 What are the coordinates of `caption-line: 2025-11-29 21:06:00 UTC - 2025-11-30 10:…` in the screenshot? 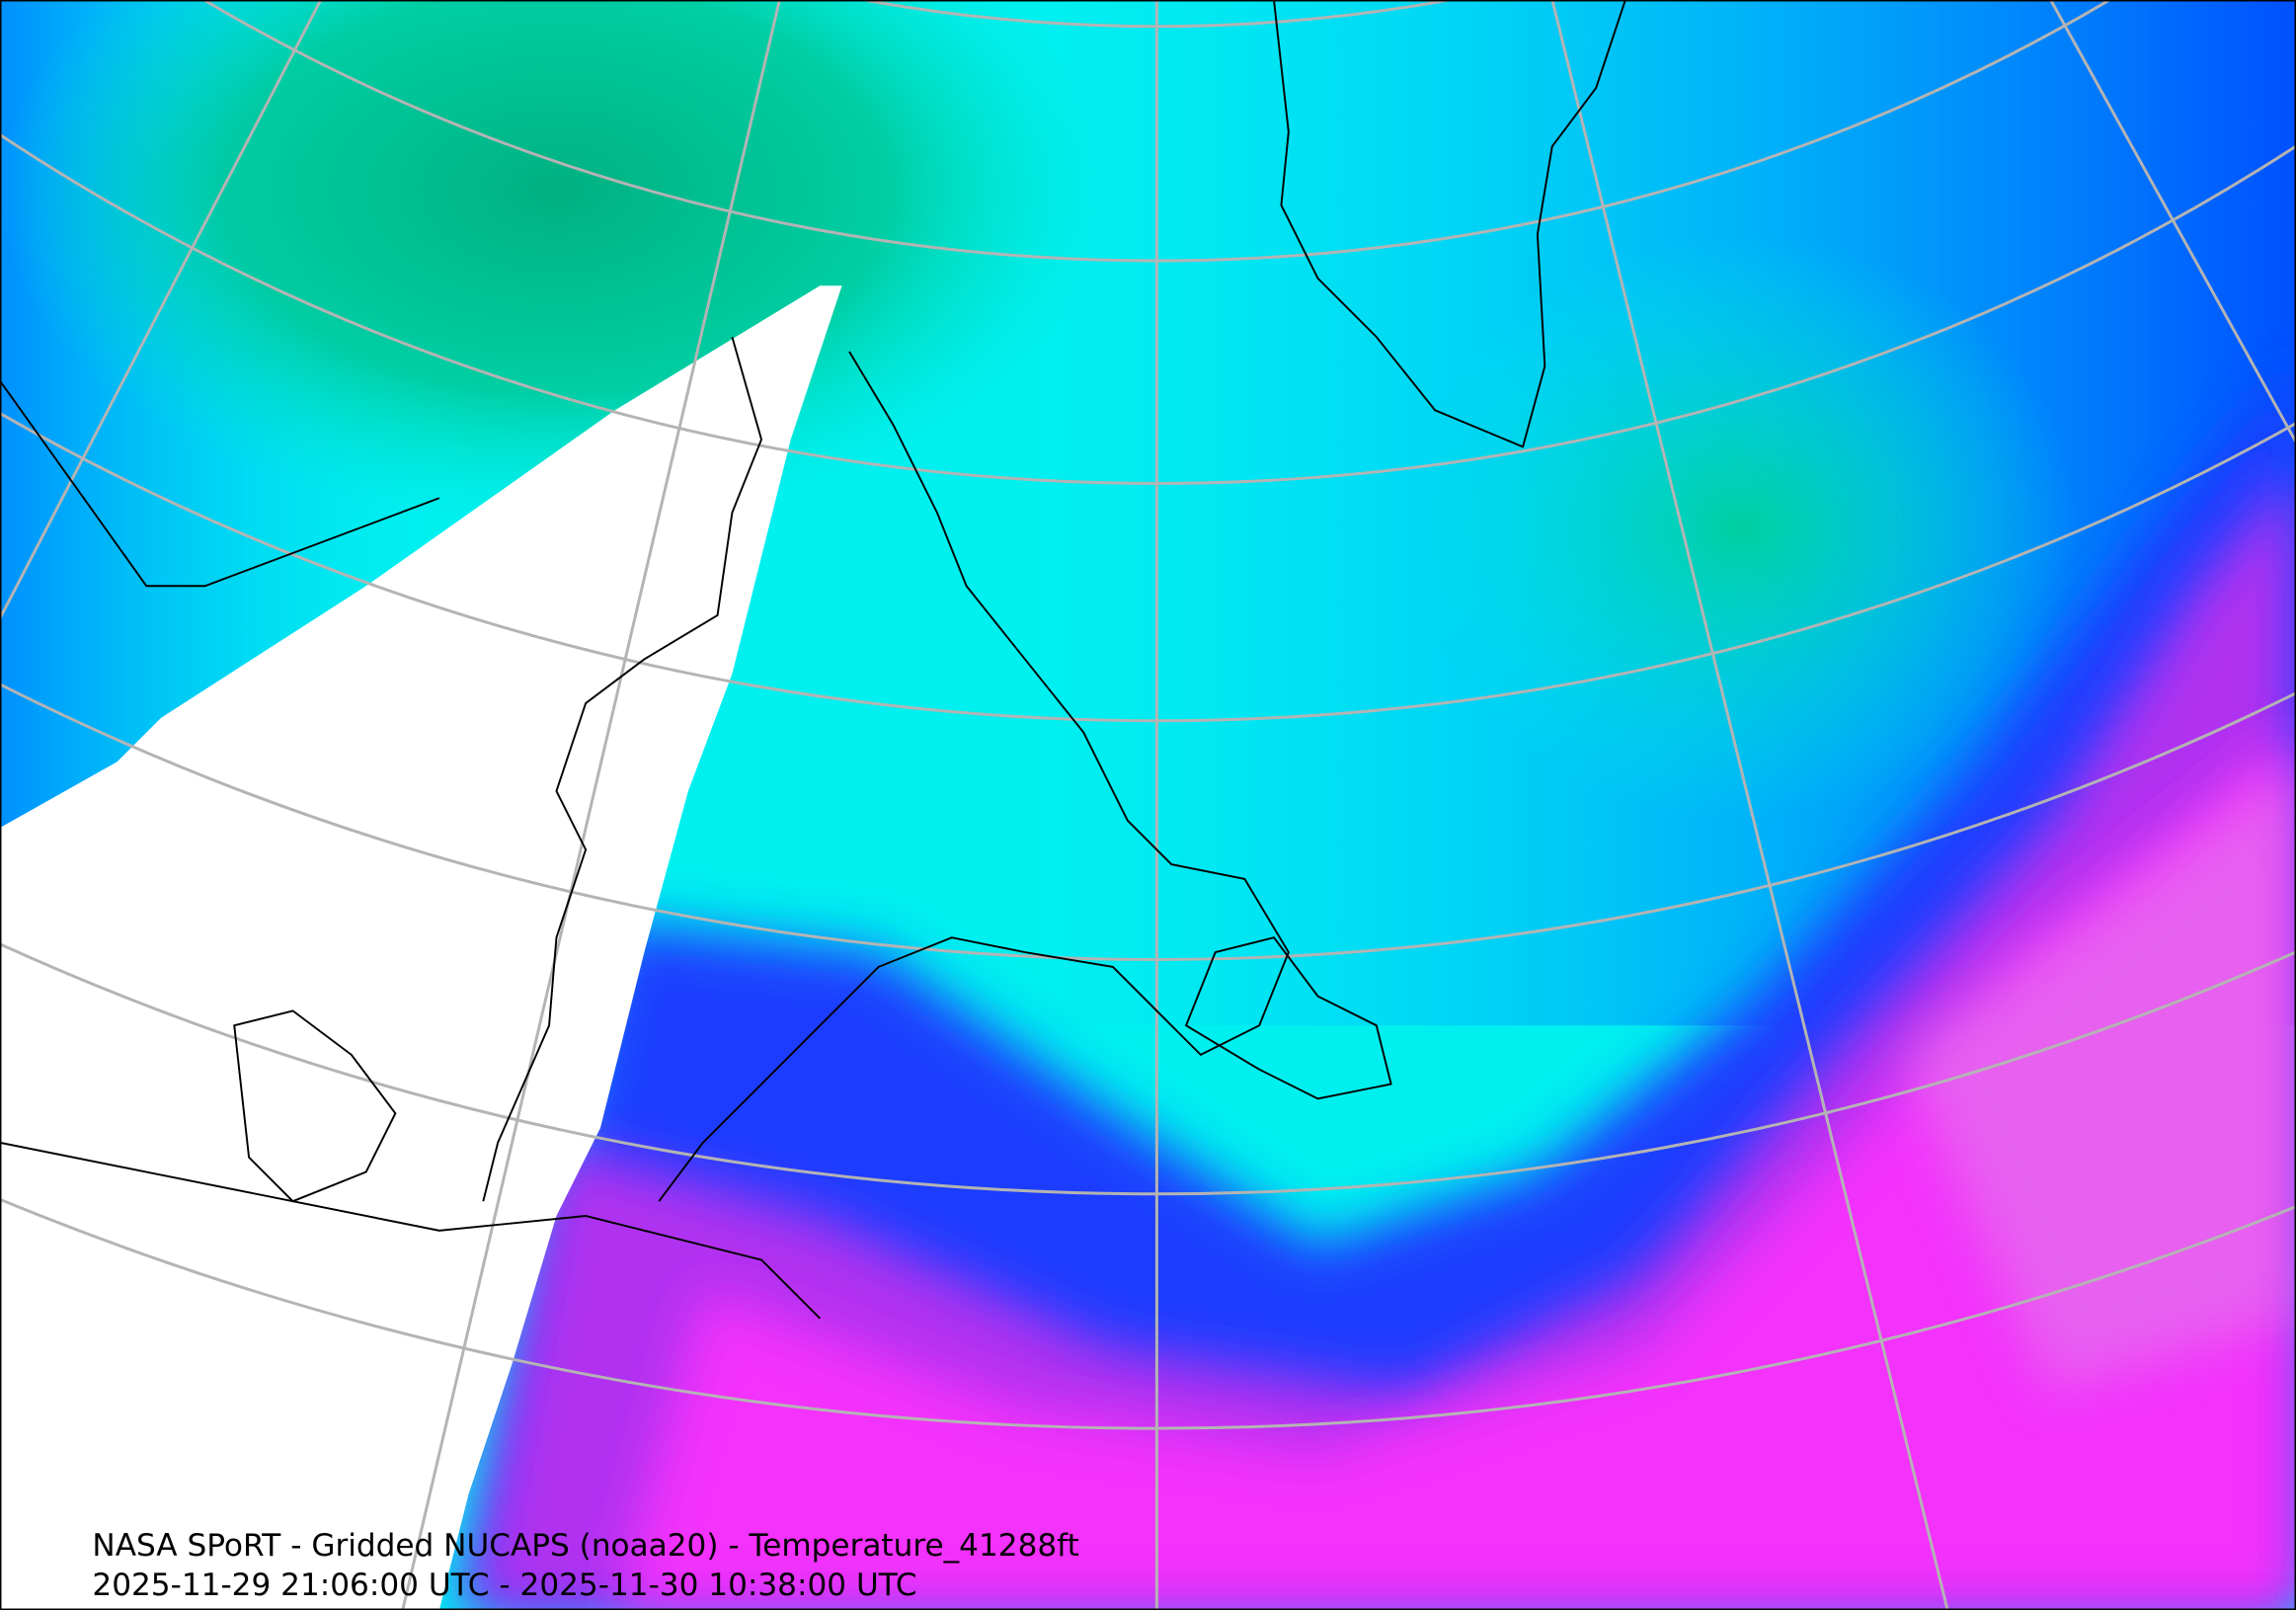 It's located at (504, 1585).